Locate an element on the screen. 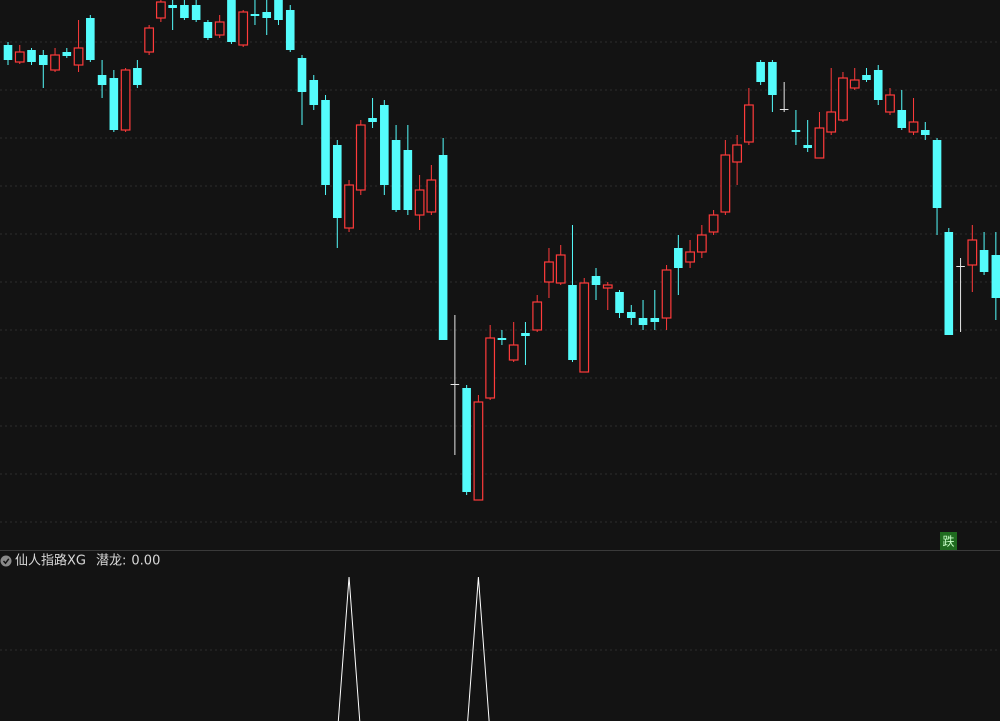 This screenshot has height=721, width=1000. indicator-icon is located at coordinates (6, 561).